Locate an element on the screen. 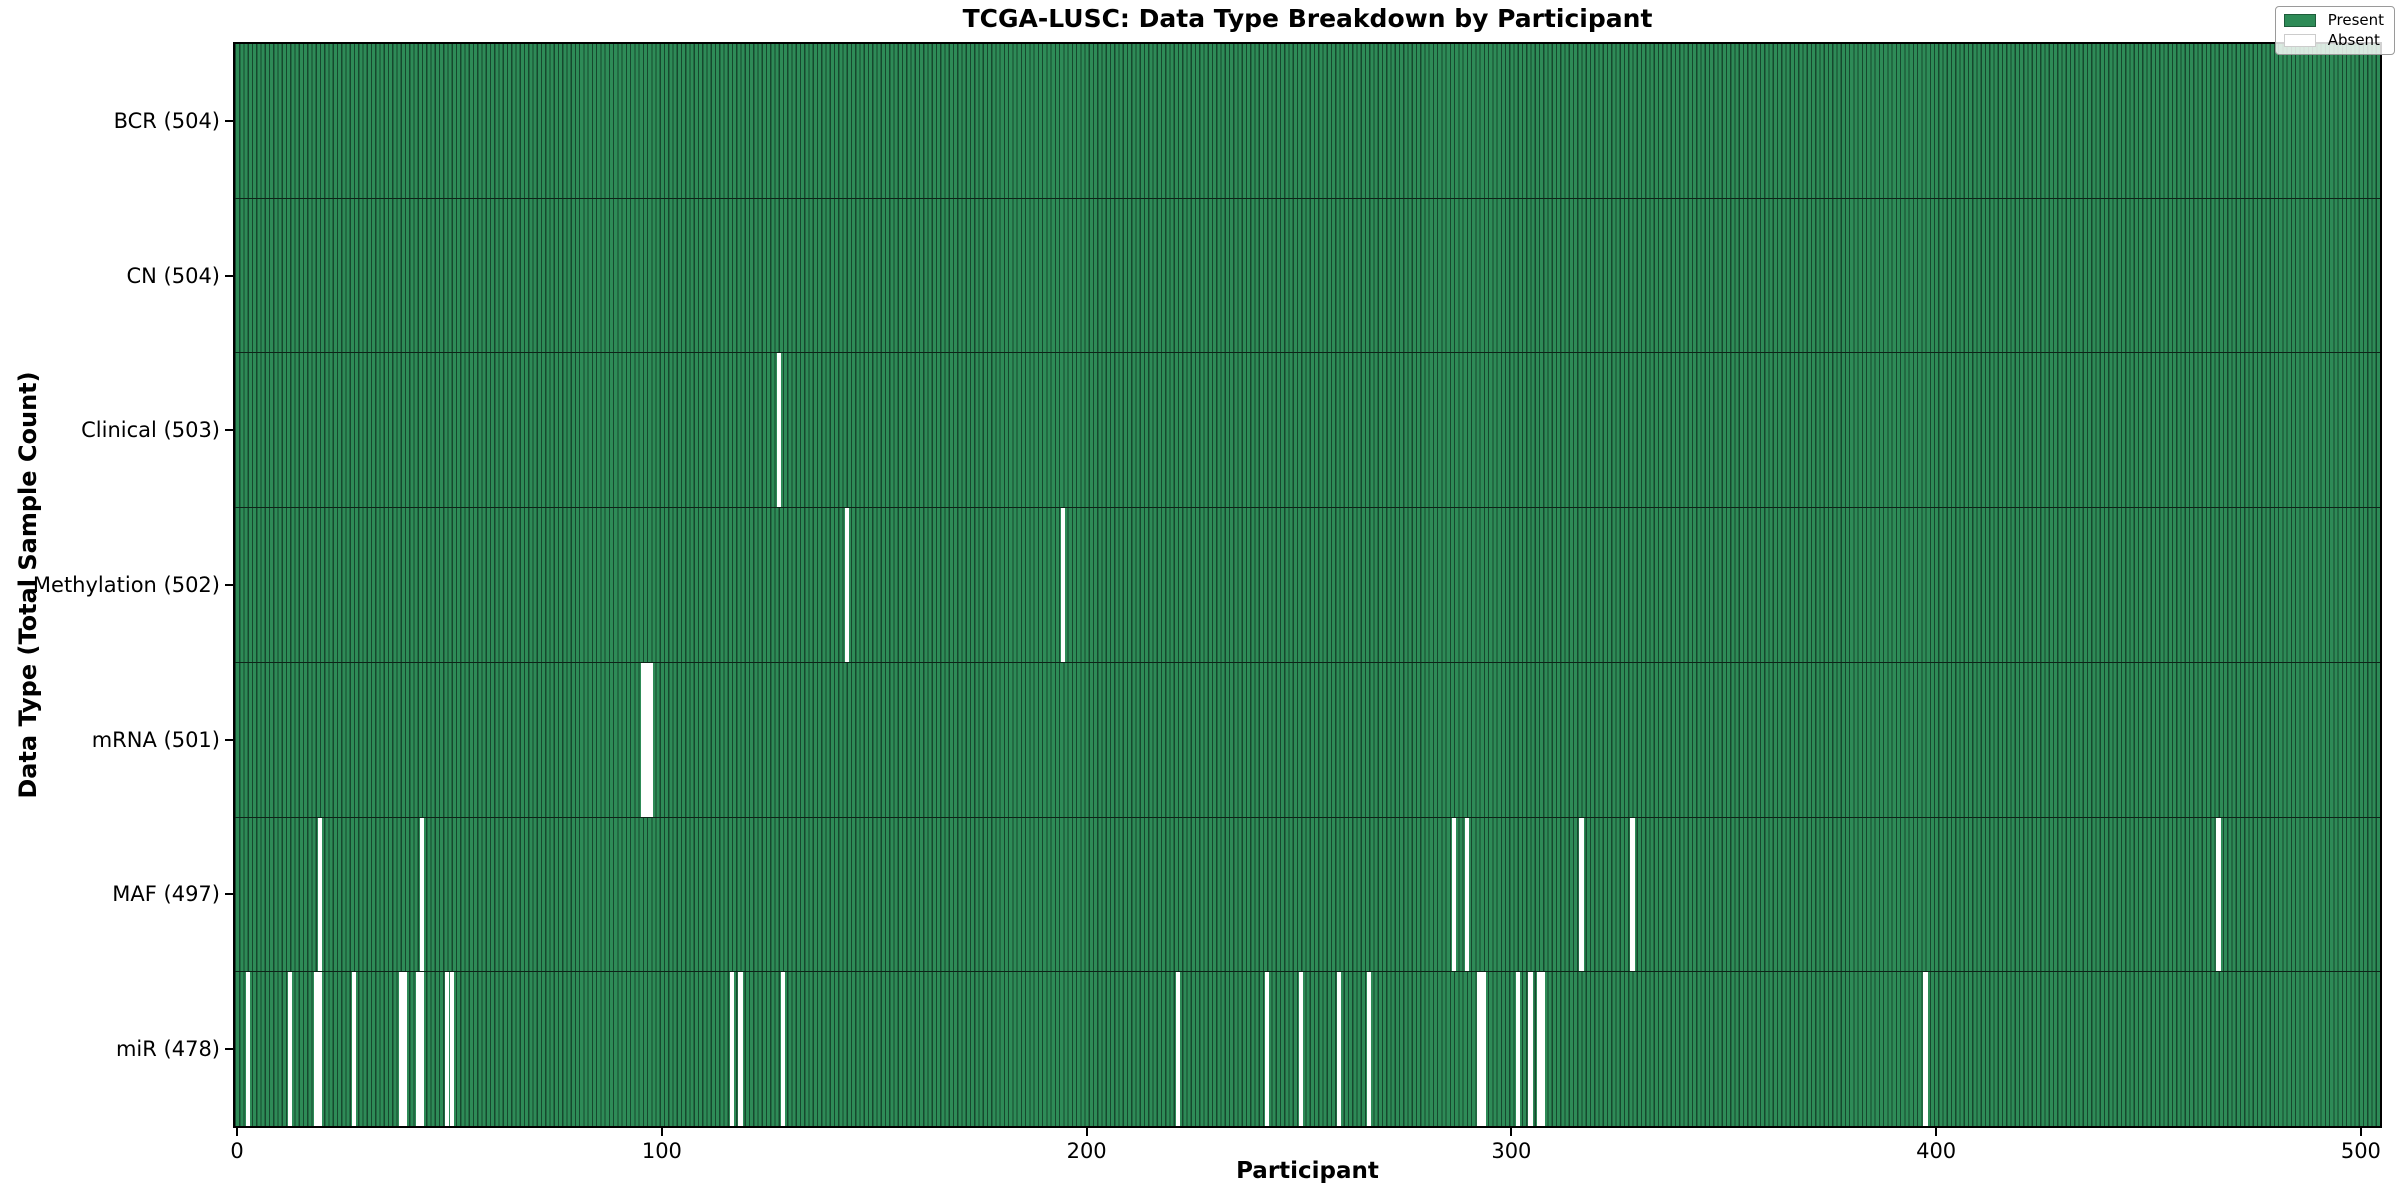 The image size is (2400, 1200). y-tick-label-cn: CN (504) is located at coordinates (173, 275).